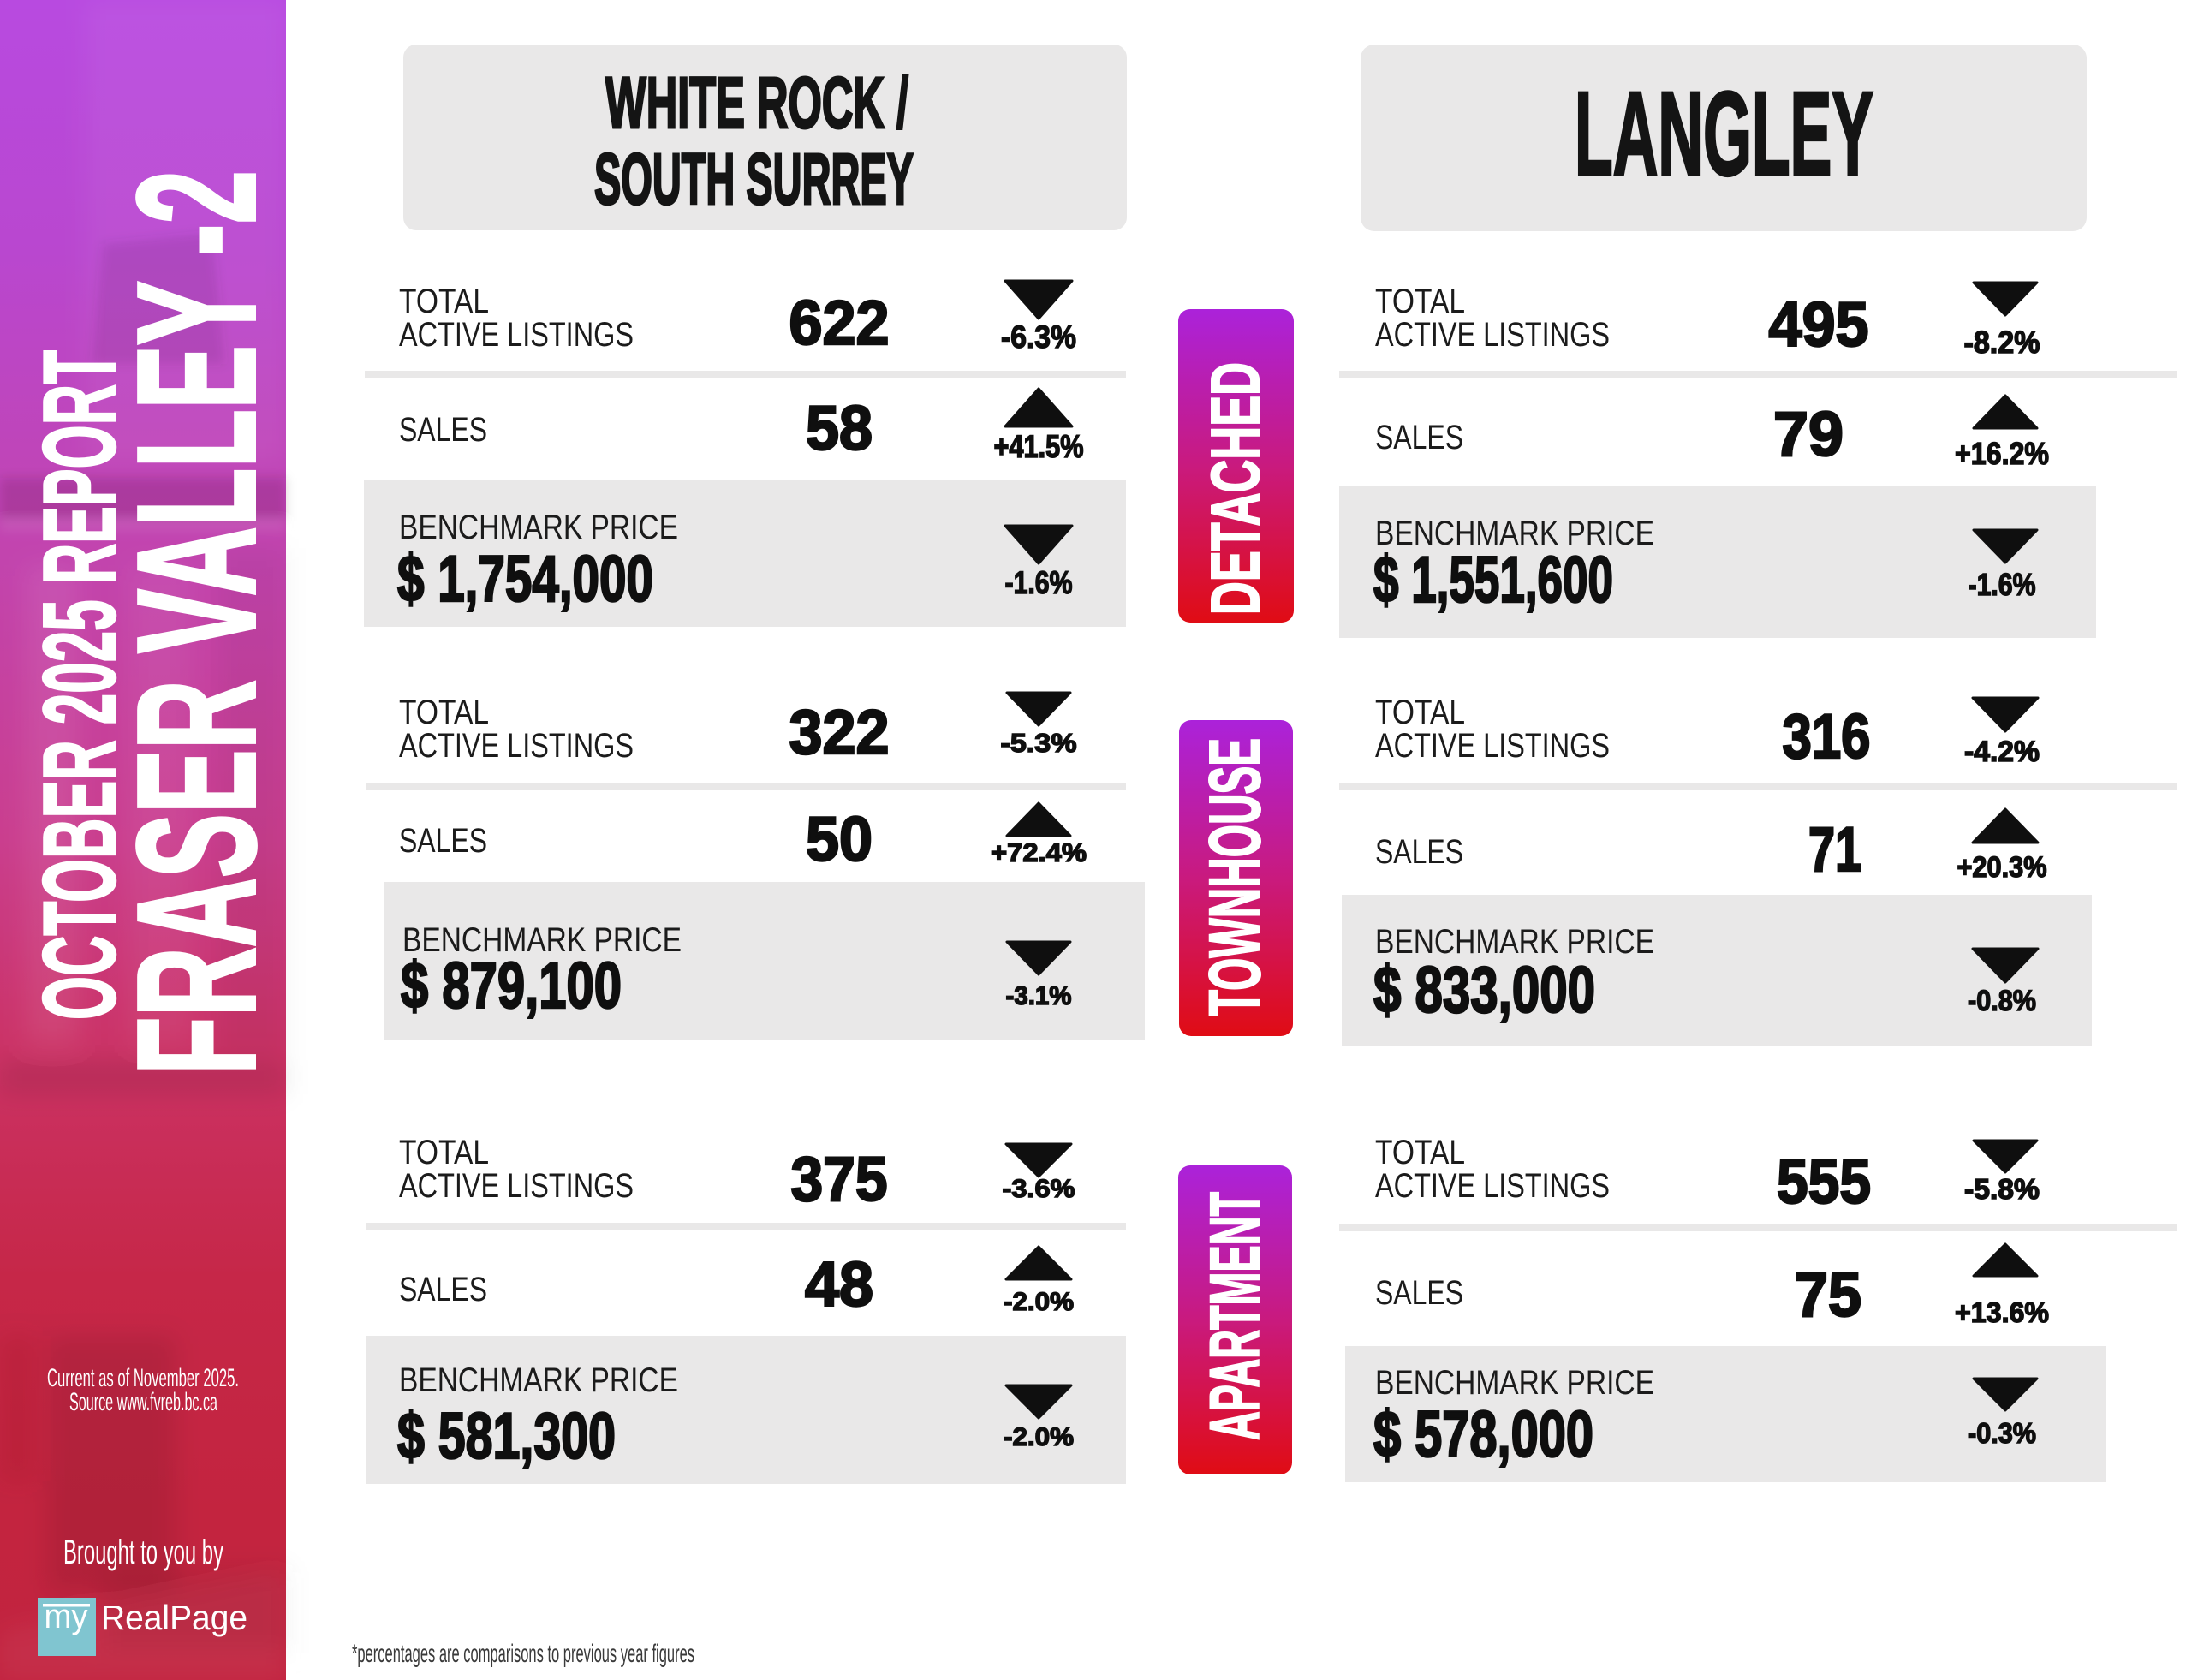  Describe the element at coordinates (839, 324) in the screenshot. I see `svg-text: 622` at that location.